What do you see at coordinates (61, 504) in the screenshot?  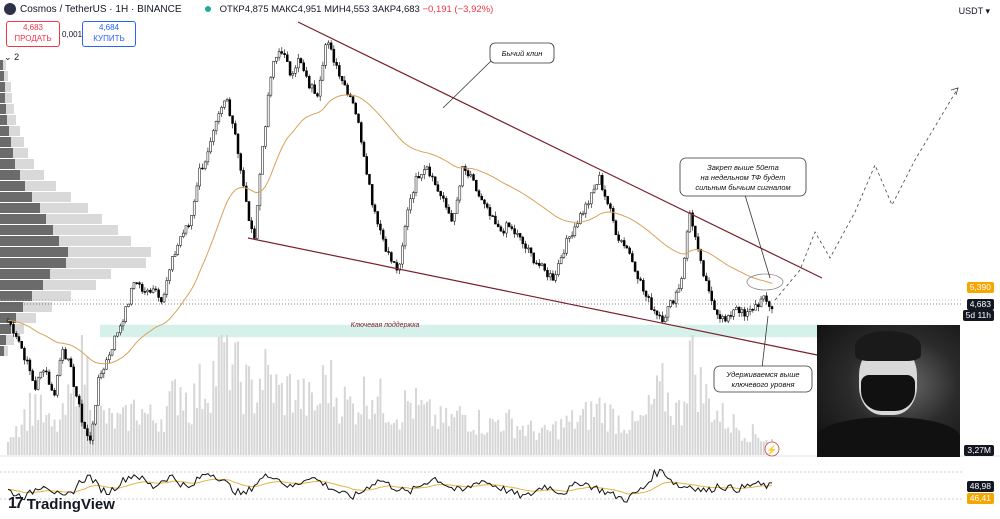 I see `tradingview-logo: 17 TradingView` at bounding box center [61, 504].